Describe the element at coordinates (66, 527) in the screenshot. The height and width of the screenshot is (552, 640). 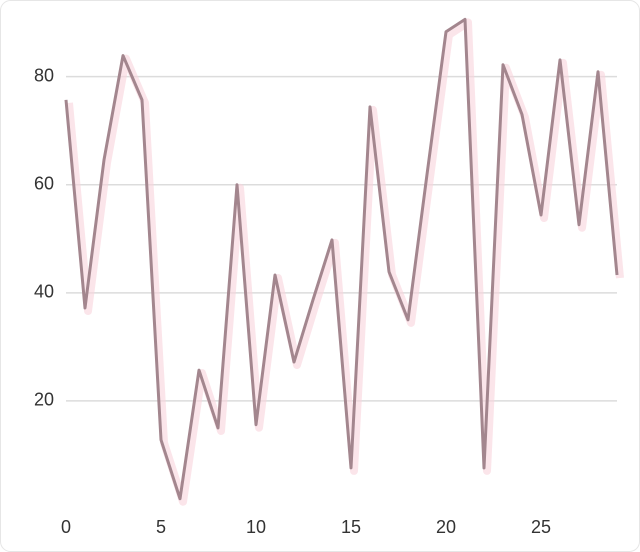
I see `x-tick-label: 0` at that location.